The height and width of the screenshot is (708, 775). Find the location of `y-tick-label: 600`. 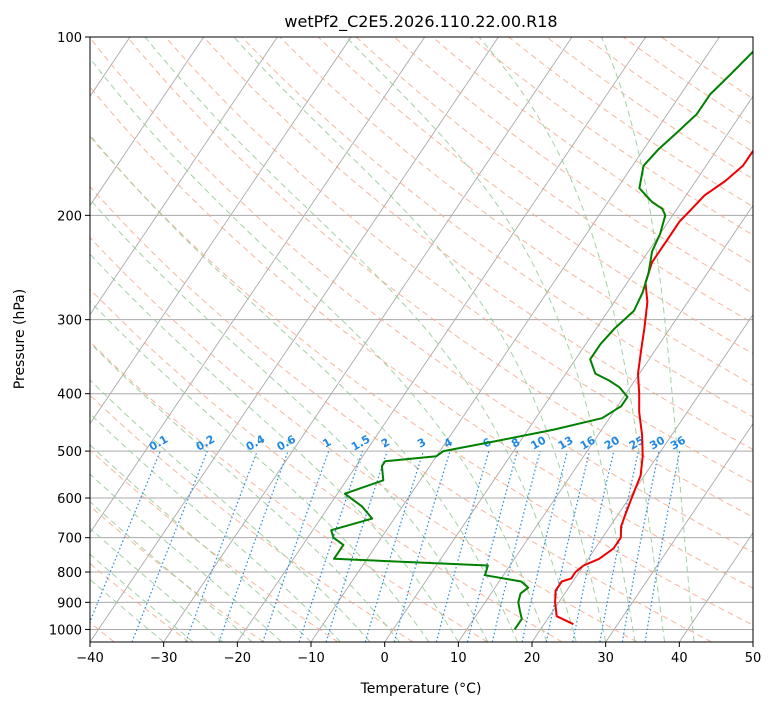

y-tick-label: 600 is located at coordinates (69, 499).